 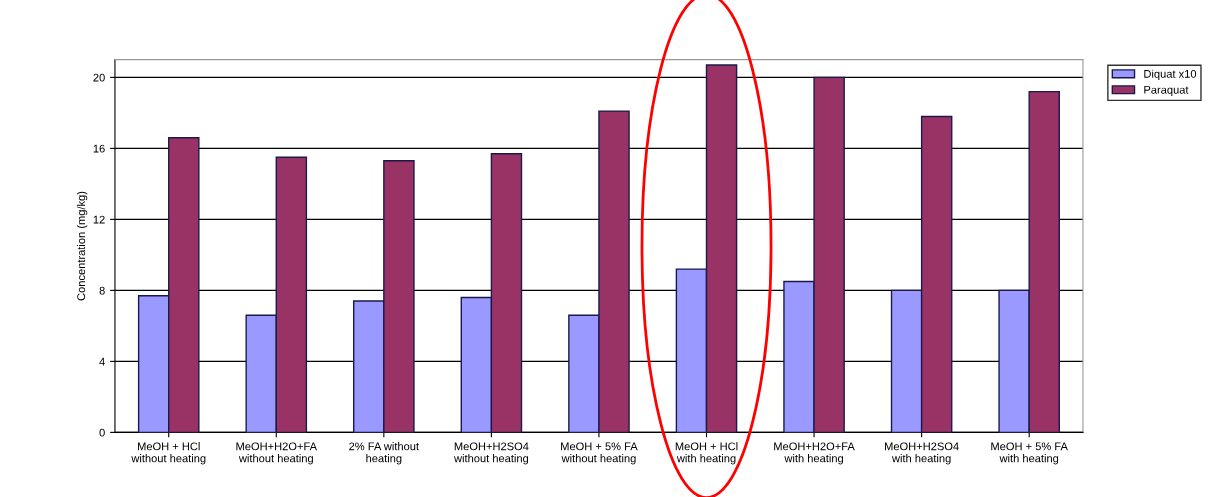 What do you see at coordinates (102, 361) in the screenshot?
I see `y-tick-label: 4` at bounding box center [102, 361].